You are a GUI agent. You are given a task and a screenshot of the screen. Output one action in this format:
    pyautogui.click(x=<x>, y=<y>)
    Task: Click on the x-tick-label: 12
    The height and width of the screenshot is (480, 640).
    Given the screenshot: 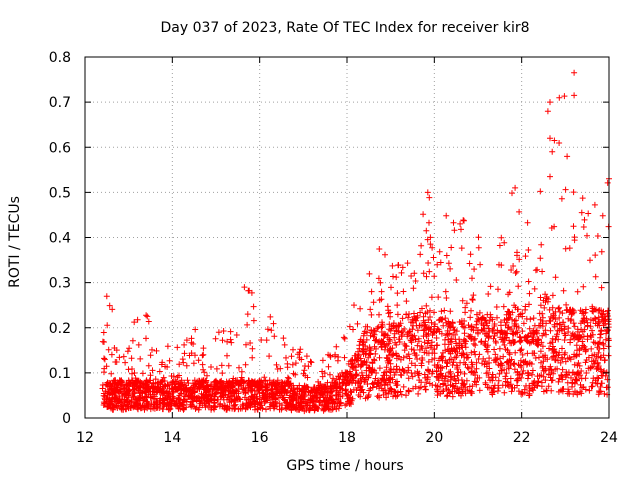 What is the action you would take?
    pyautogui.click(x=85, y=438)
    